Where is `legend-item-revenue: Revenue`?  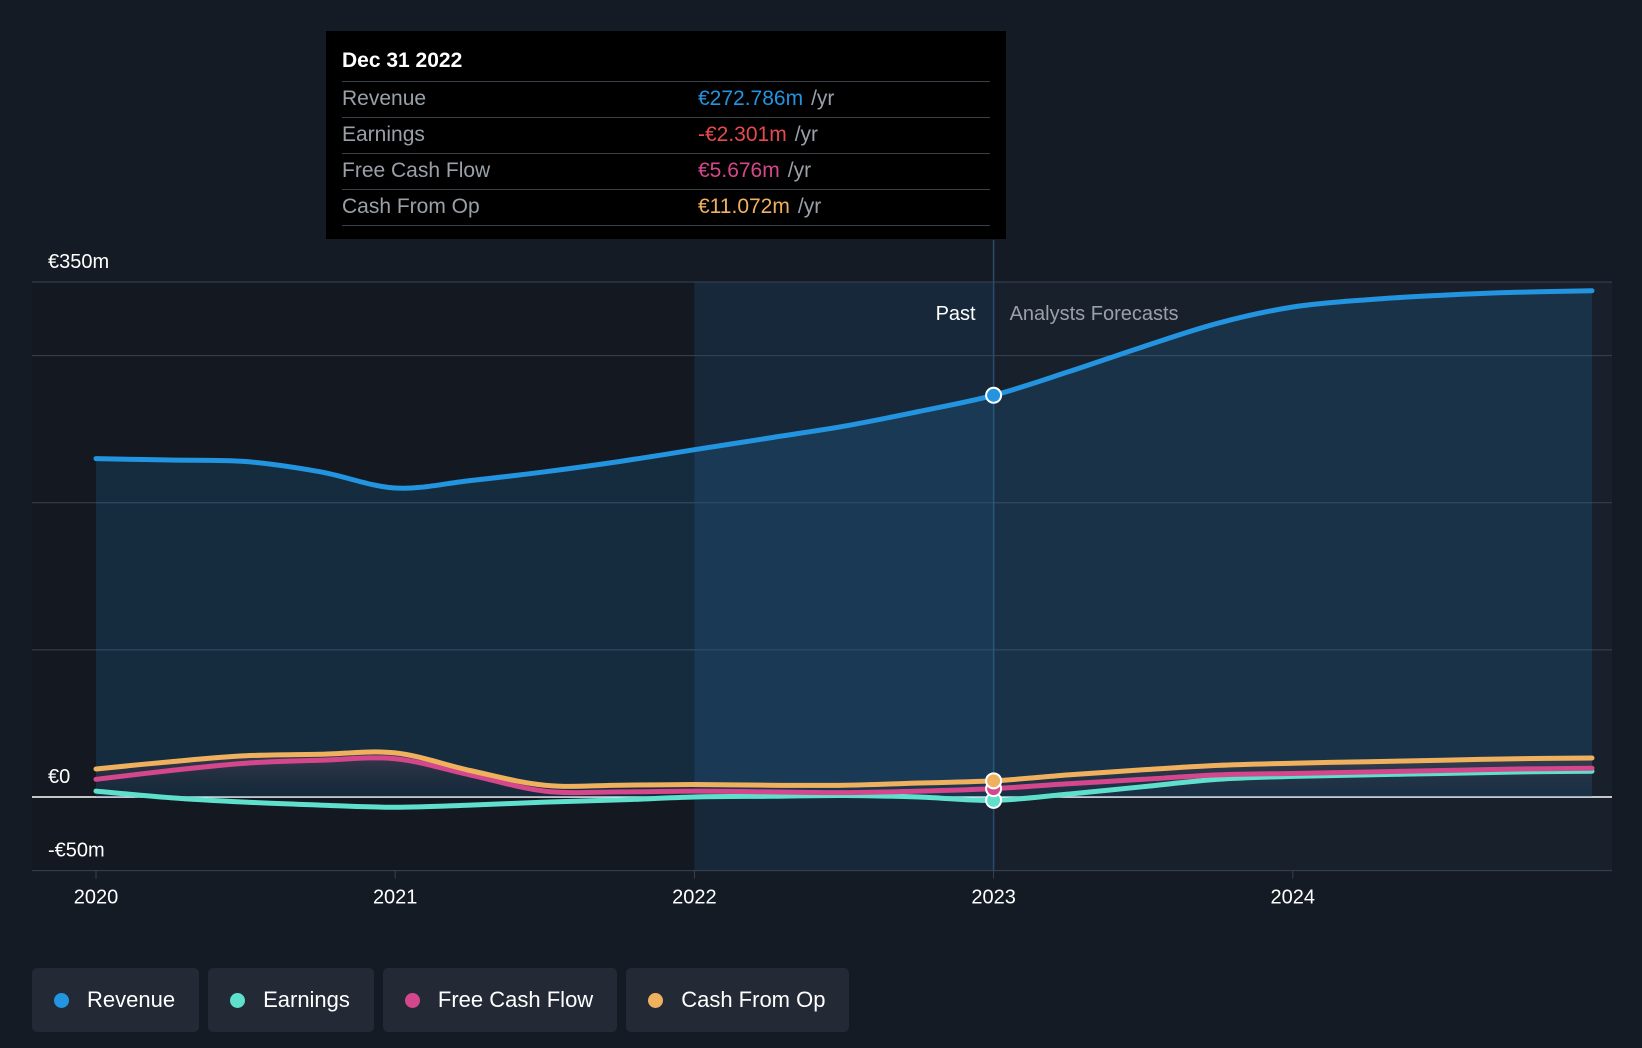
legend-item-revenue: Revenue is located at coordinates (116, 1000).